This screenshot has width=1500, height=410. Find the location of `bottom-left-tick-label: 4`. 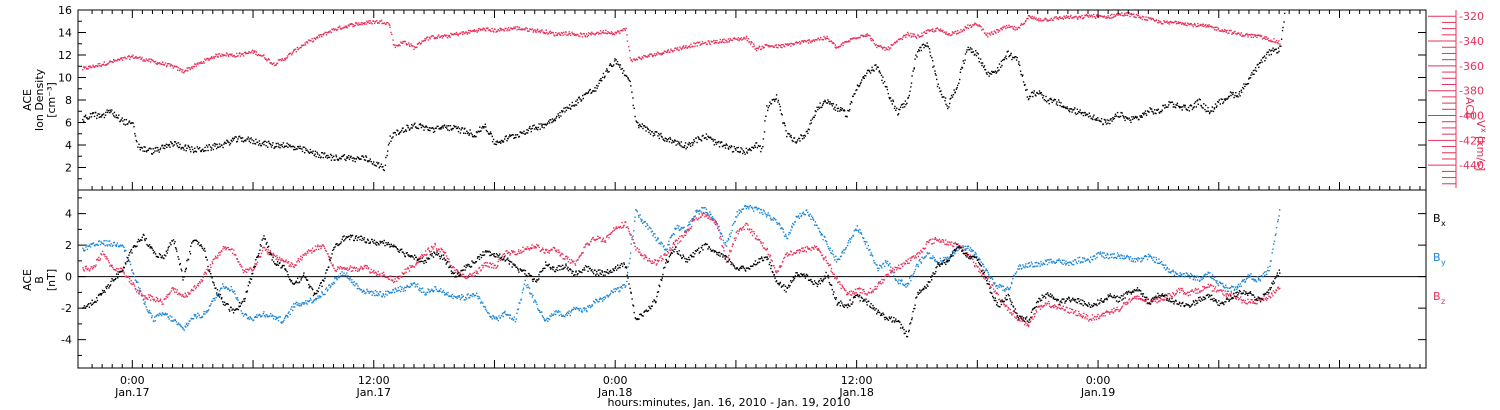

bottom-left-tick-label: 4 is located at coordinates (68, 214).